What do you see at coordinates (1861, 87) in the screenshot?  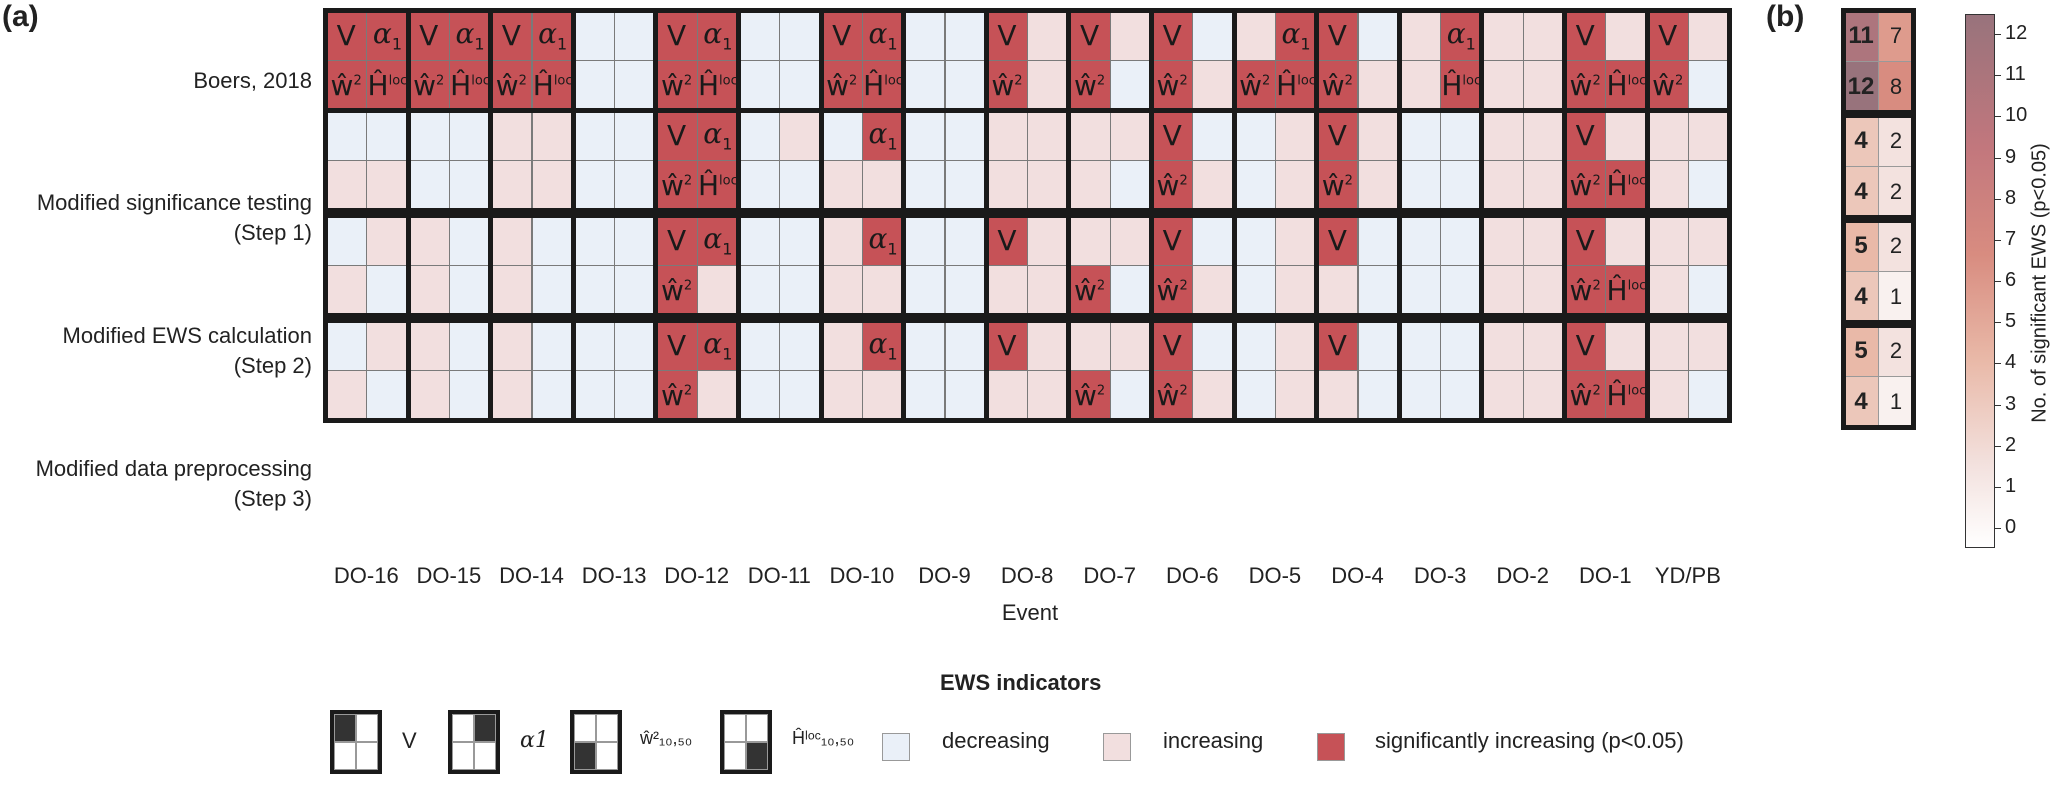 I see `count-cell: 12` at bounding box center [1861, 87].